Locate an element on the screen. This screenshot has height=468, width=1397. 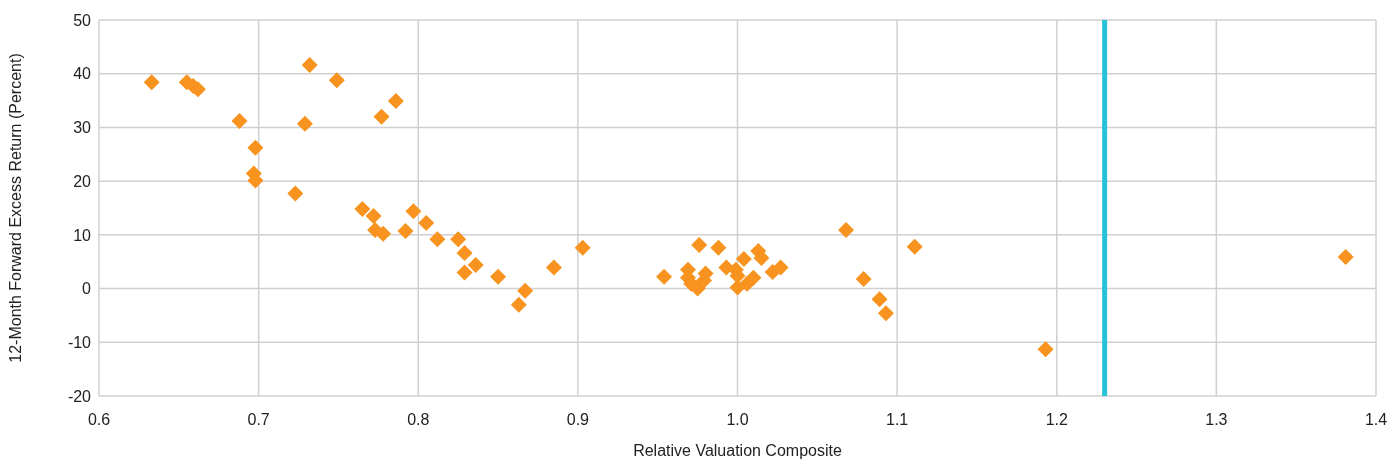
y-tick-label: 40 is located at coordinates (82, 74).